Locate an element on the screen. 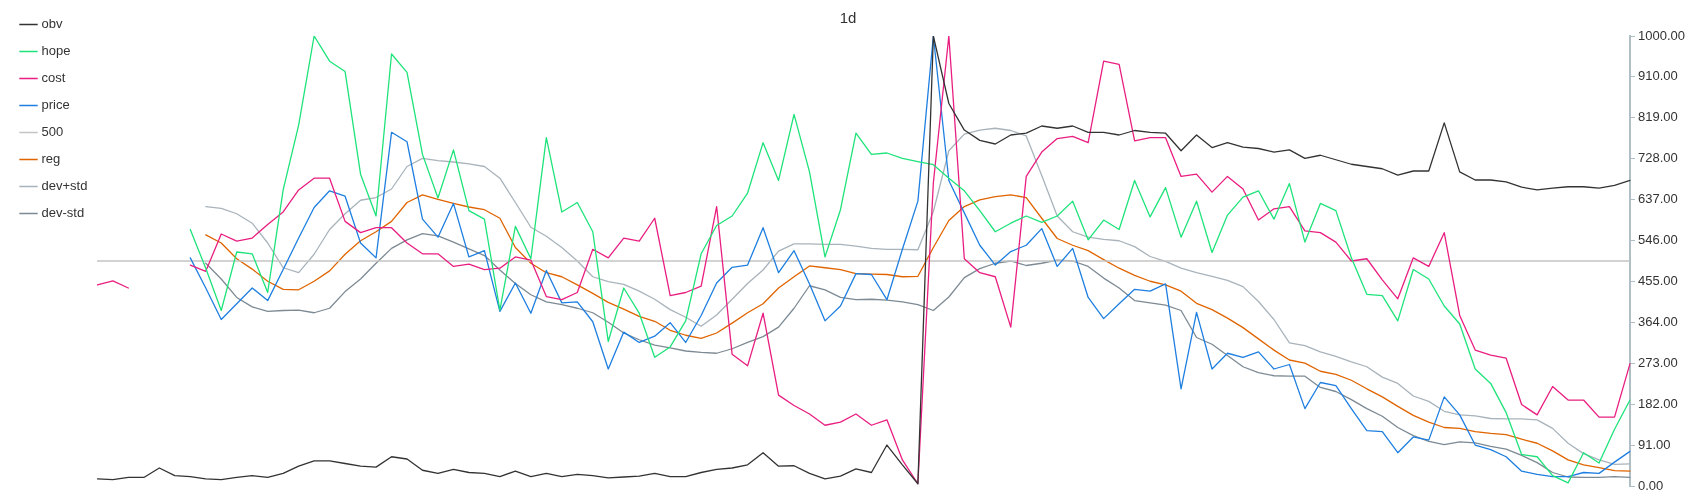 This screenshot has height=500, width=1700. legend-label: reg is located at coordinates (51, 159).